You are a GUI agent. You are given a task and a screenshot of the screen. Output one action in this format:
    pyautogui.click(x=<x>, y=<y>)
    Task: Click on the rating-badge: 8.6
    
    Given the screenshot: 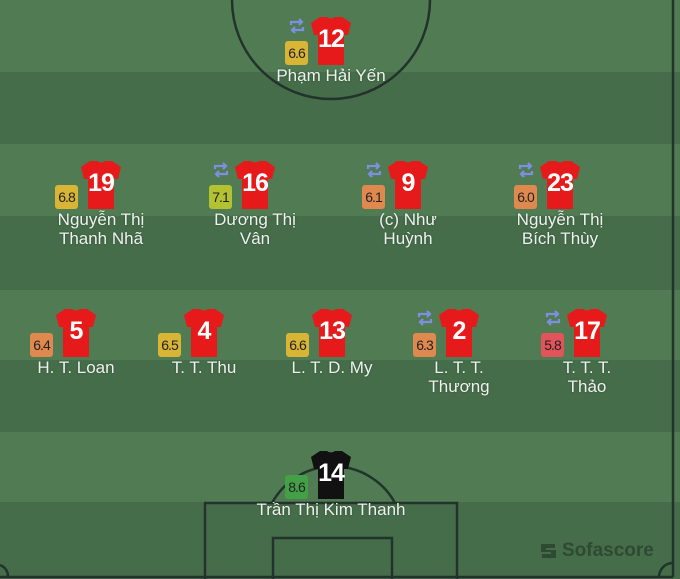 What is the action you would take?
    pyautogui.click(x=296, y=487)
    